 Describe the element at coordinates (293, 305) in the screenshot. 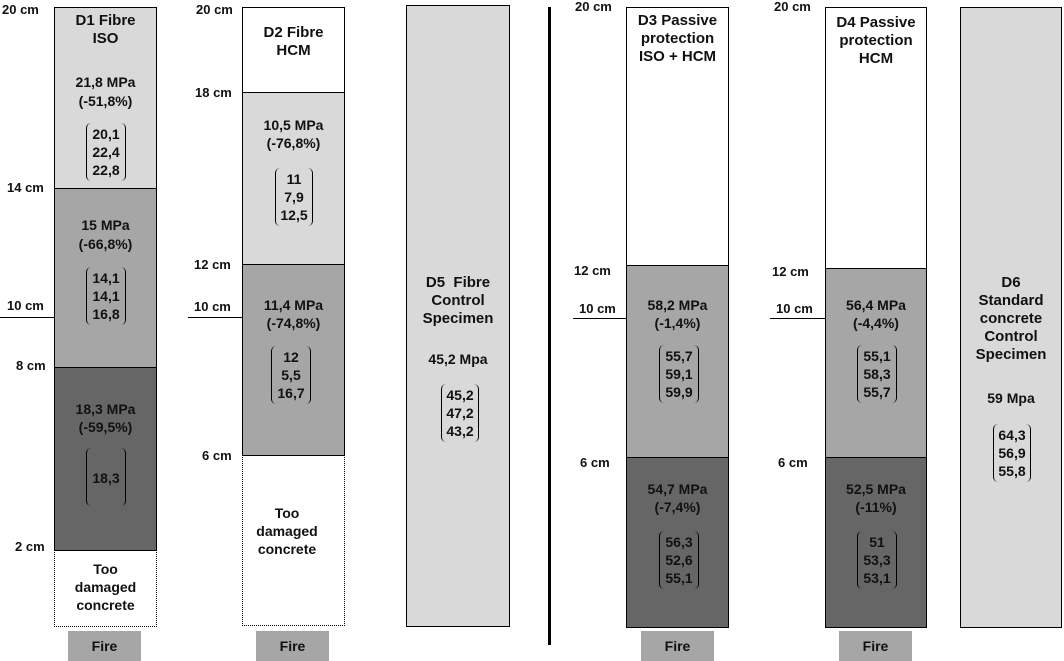

I see `d2-seg2-mpa: 11,4 MPa` at that location.